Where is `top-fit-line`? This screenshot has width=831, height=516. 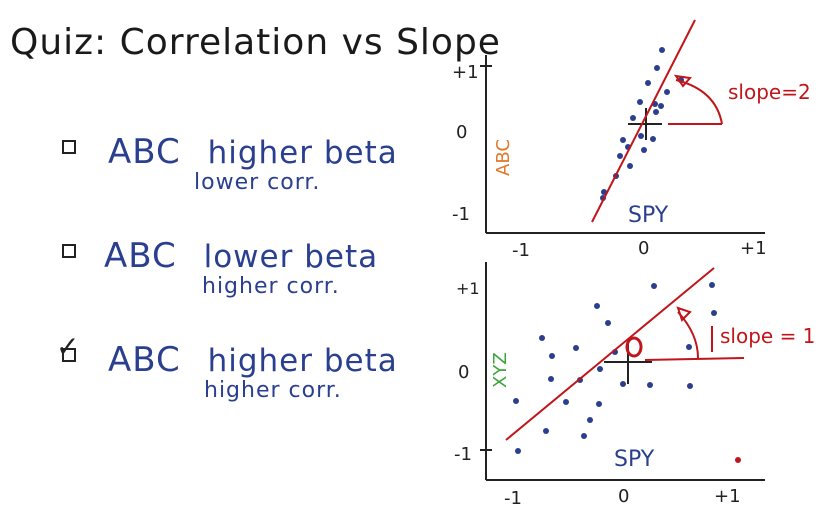
top-fit-line is located at coordinates (643, 121).